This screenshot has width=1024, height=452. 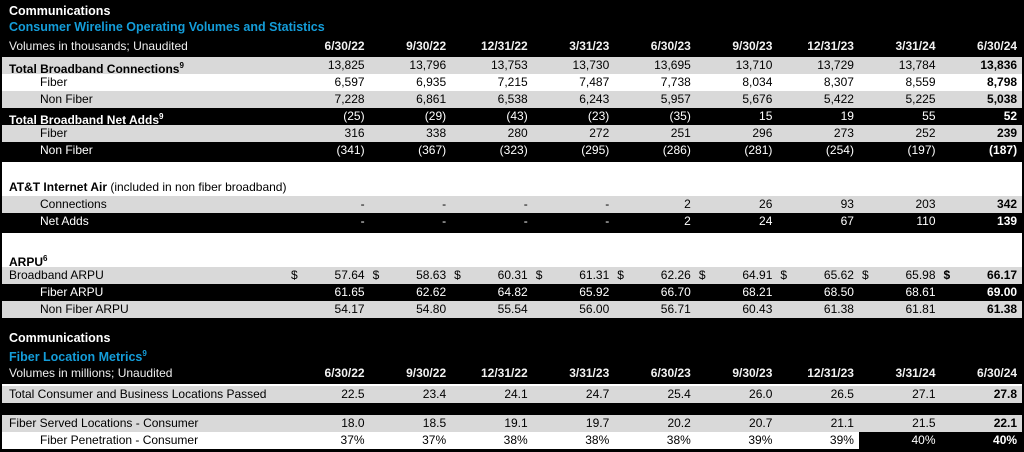 I want to click on value-cell: 13,784, so click(x=917, y=65).